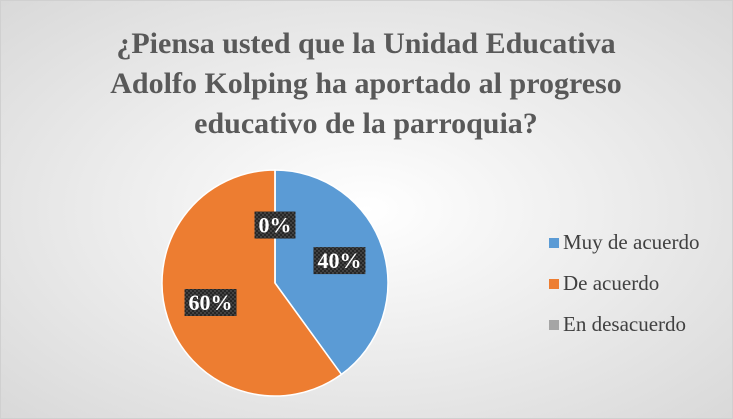  I want to click on data-label: 0%, so click(275, 225).